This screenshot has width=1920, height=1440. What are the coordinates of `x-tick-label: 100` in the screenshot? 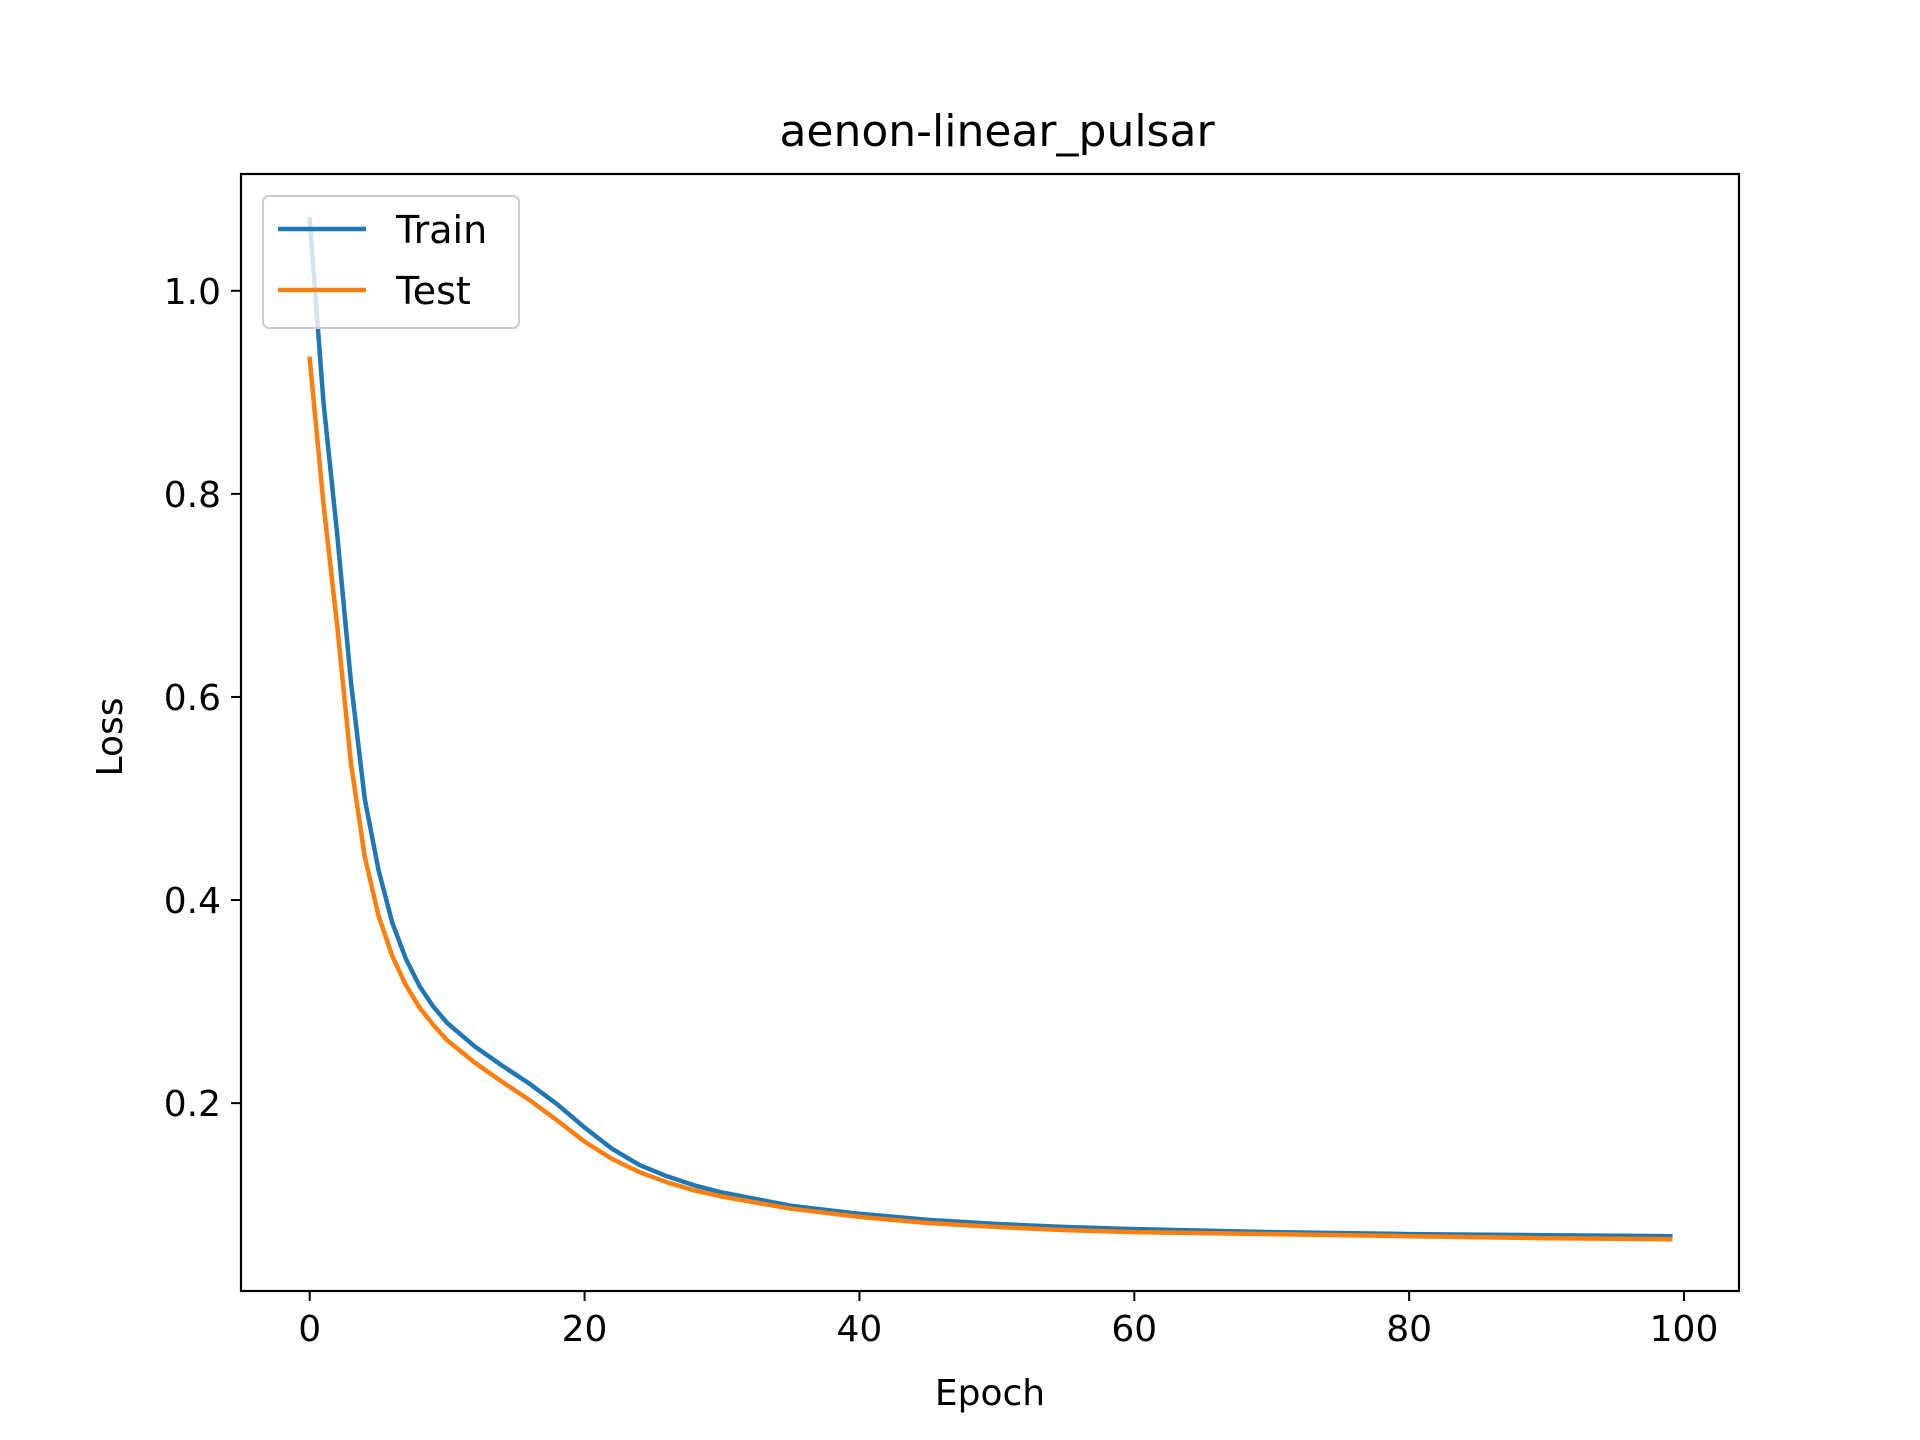 It's located at (1684, 1329).